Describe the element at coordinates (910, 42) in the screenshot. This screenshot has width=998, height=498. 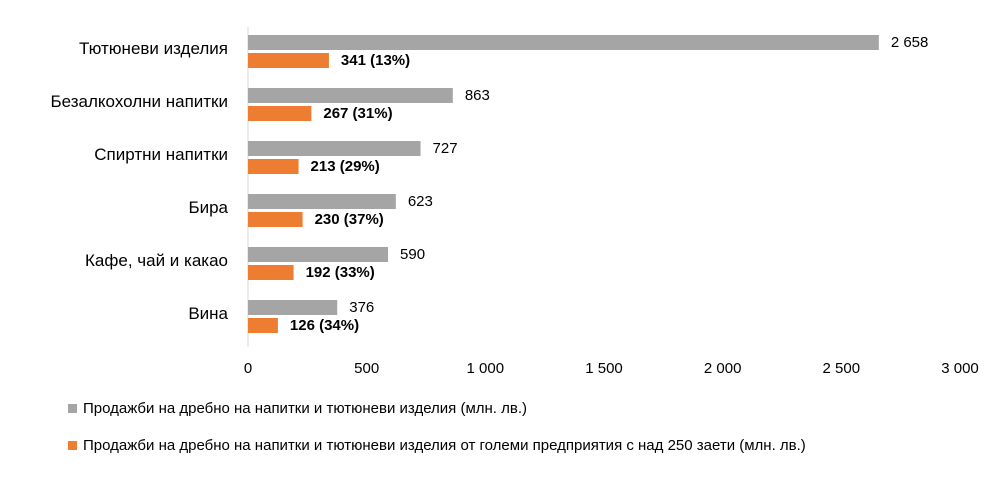
I see `data-label-gray: 2 658` at that location.